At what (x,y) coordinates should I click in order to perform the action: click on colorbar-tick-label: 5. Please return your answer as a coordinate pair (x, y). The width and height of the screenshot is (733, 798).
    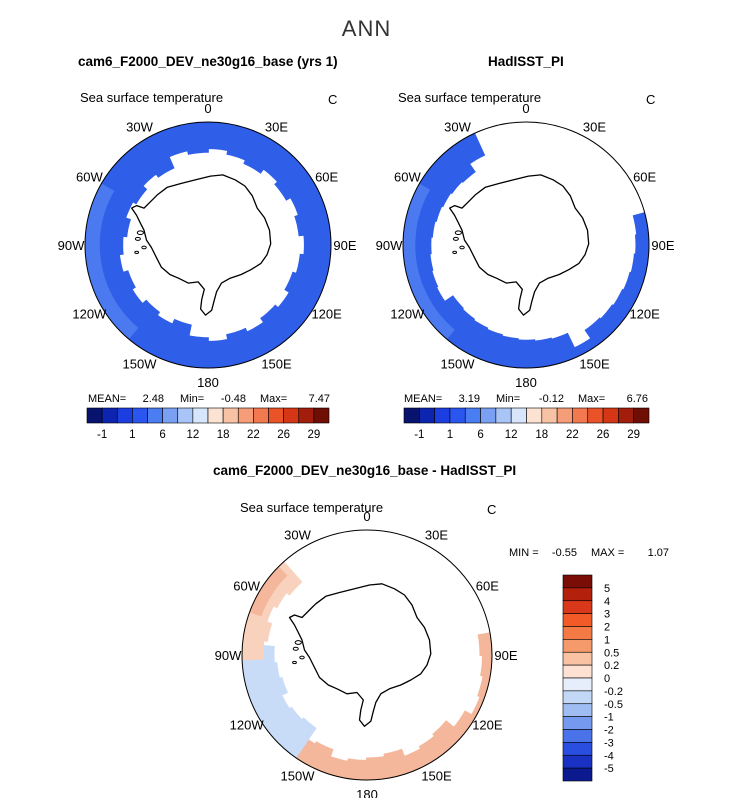
    Looking at the image, I should click on (607, 589).